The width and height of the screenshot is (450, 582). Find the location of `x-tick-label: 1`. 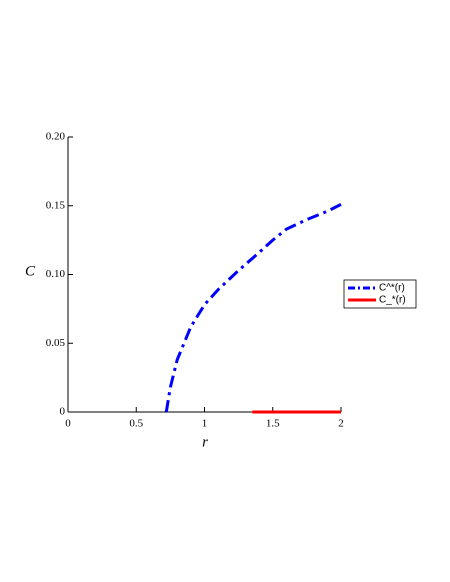

x-tick-label: 1 is located at coordinates (205, 424).